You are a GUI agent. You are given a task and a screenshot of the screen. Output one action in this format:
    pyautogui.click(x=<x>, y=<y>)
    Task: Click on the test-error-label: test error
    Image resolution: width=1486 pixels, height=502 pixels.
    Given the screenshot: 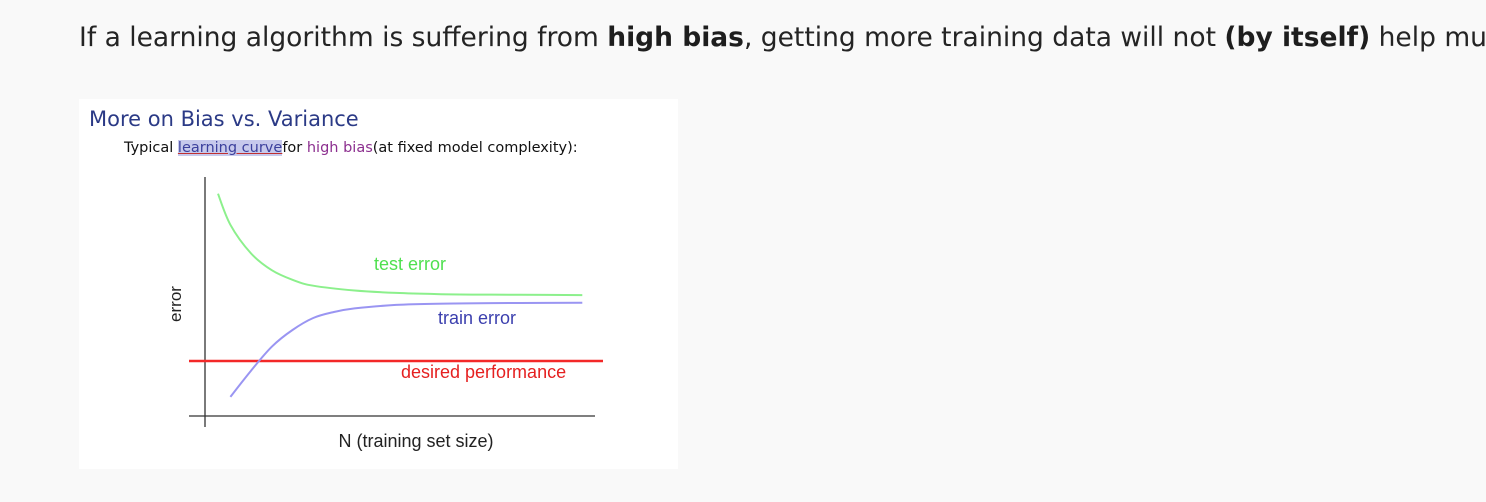 What is the action you would take?
    pyautogui.click(x=410, y=264)
    